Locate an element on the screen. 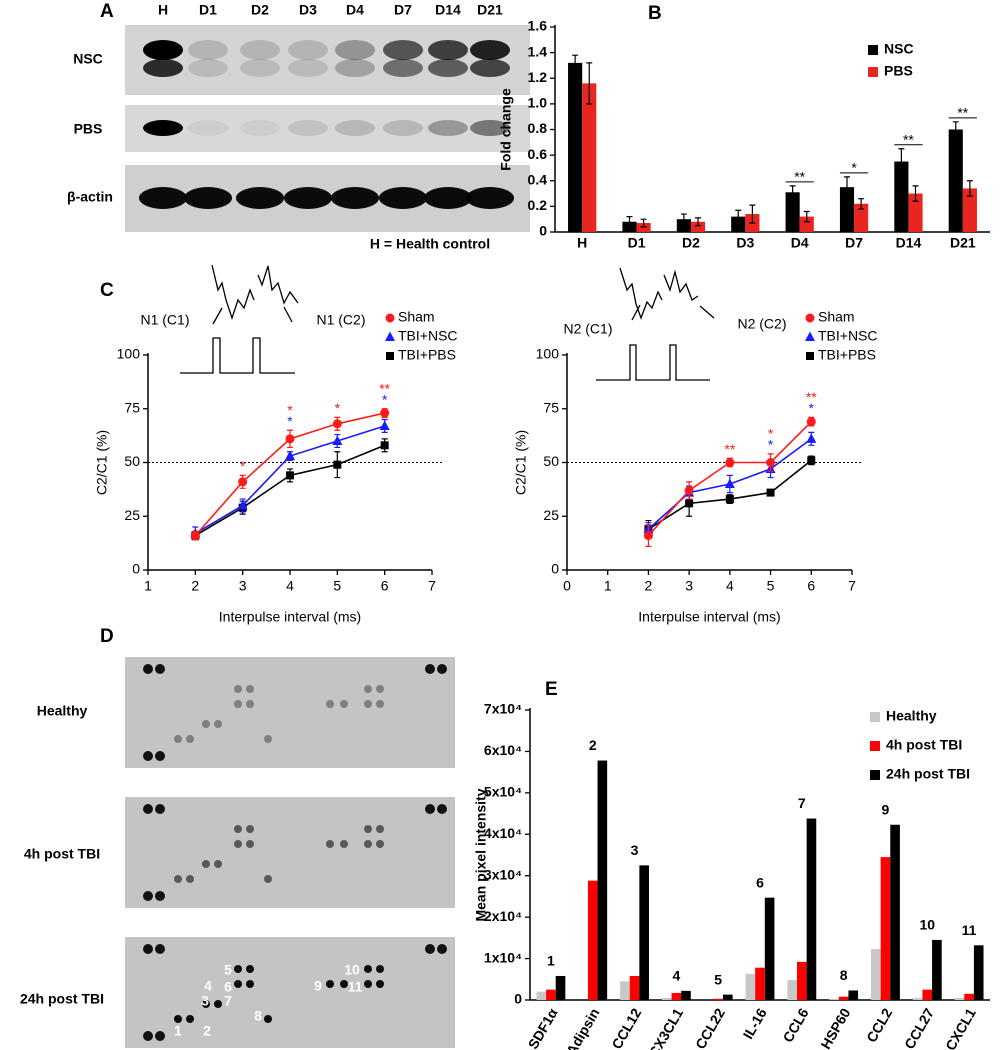  blot-note: H = Health control is located at coordinates (430, 244).